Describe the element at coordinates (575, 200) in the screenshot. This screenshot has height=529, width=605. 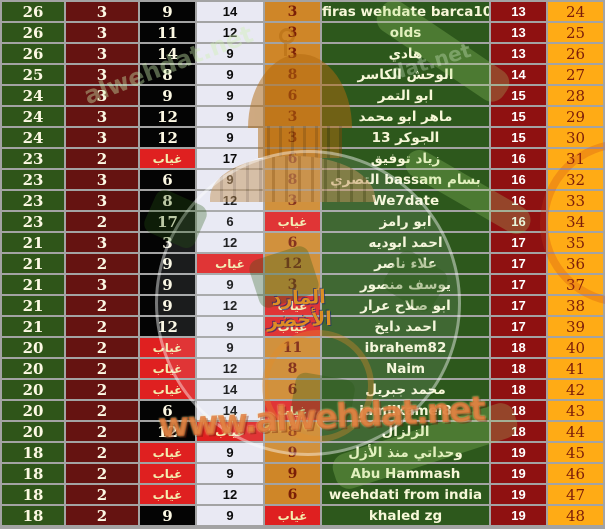
I see `rank-cell: 33` at that location.